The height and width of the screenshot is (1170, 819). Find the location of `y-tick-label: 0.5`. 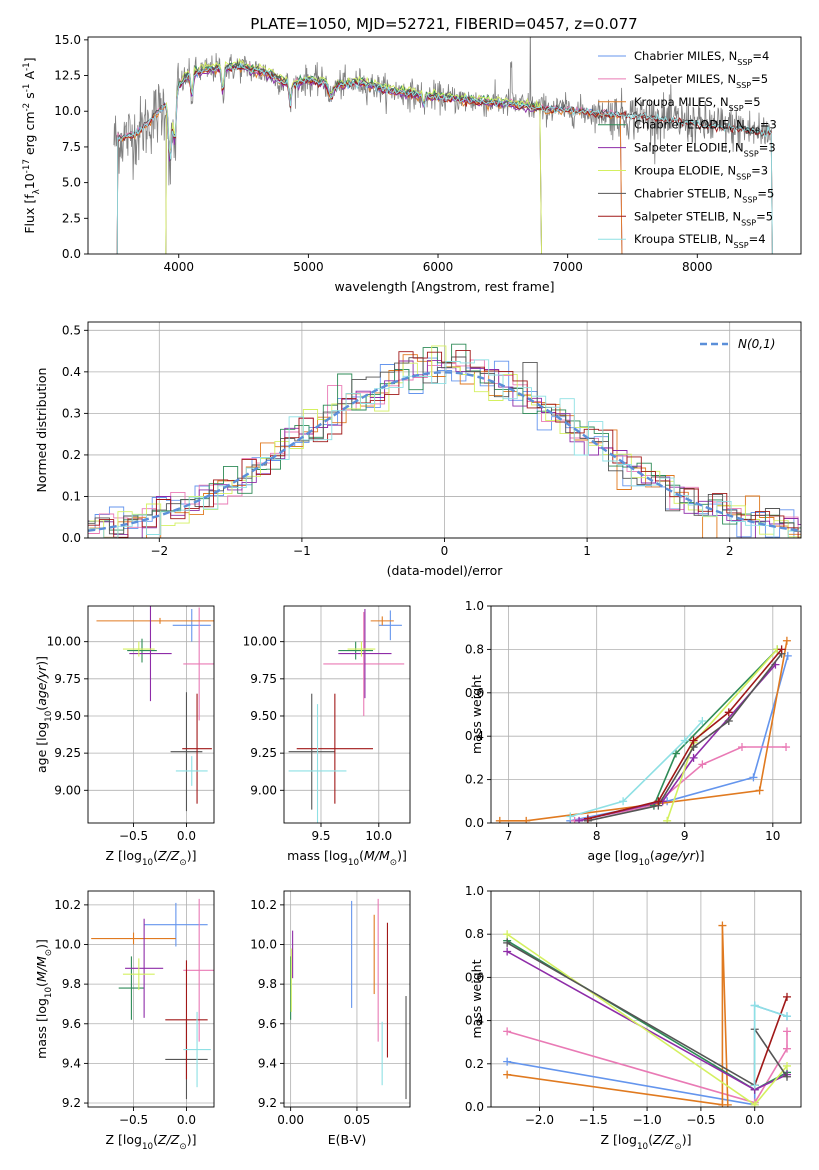

y-tick-label: 0.5 is located at coordinates (71, 330).